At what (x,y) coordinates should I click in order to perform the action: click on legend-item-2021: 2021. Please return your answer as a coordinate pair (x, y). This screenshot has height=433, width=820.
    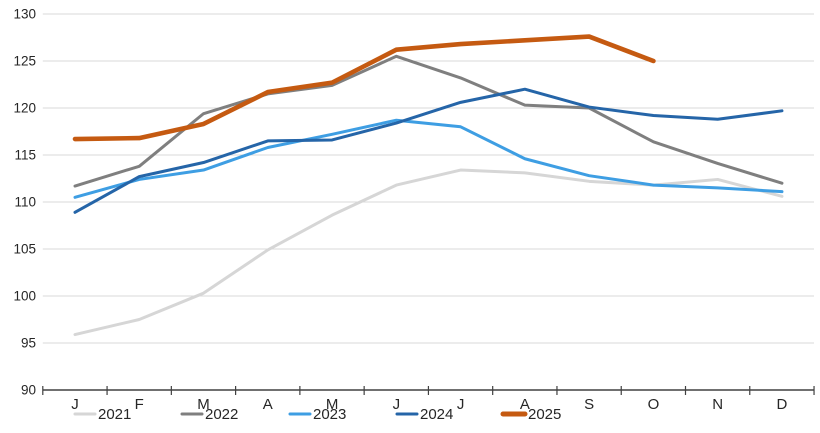
    Looking at the image, I should click on (102, 414).